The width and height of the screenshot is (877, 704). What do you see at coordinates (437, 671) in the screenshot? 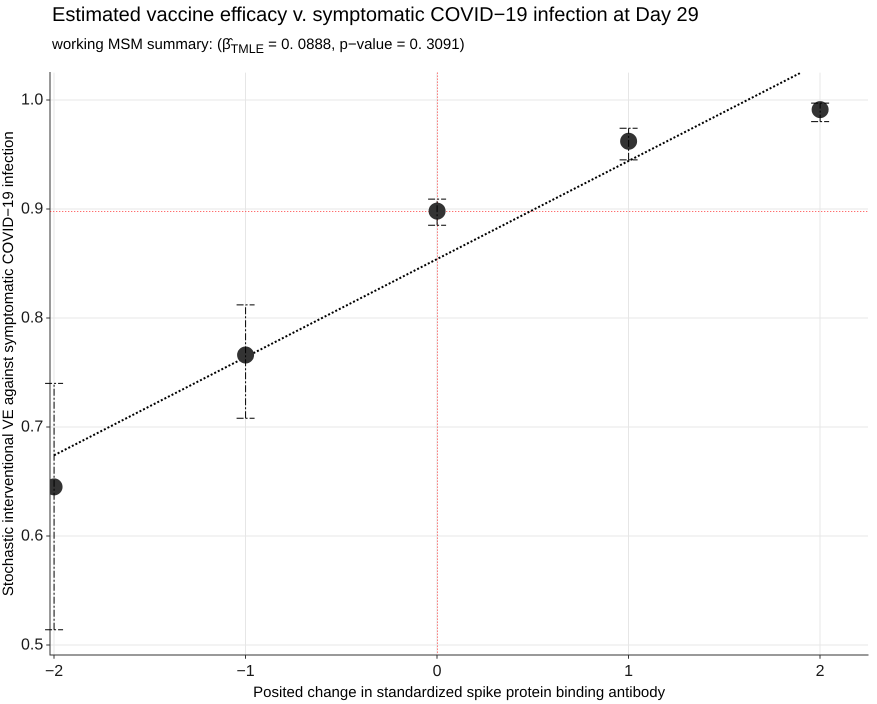
I see `x-tick-label: 0` at bounding box center [437, 671].